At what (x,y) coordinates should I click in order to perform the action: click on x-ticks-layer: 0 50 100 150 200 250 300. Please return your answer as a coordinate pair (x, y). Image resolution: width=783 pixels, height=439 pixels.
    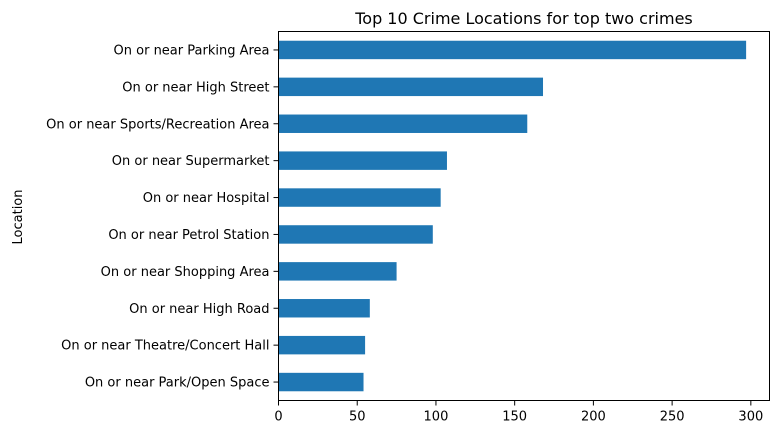
    Looking at the image, I should click on (518, 412).